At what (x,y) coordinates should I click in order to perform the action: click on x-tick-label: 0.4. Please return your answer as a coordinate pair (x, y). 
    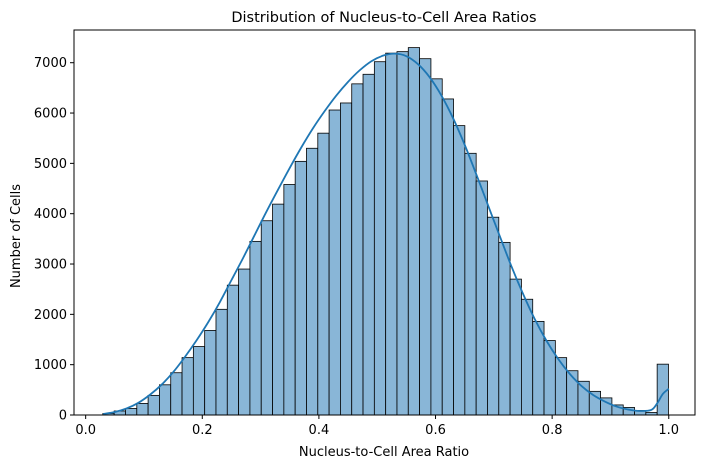
    Looking at the image, I should click on (319, 430).